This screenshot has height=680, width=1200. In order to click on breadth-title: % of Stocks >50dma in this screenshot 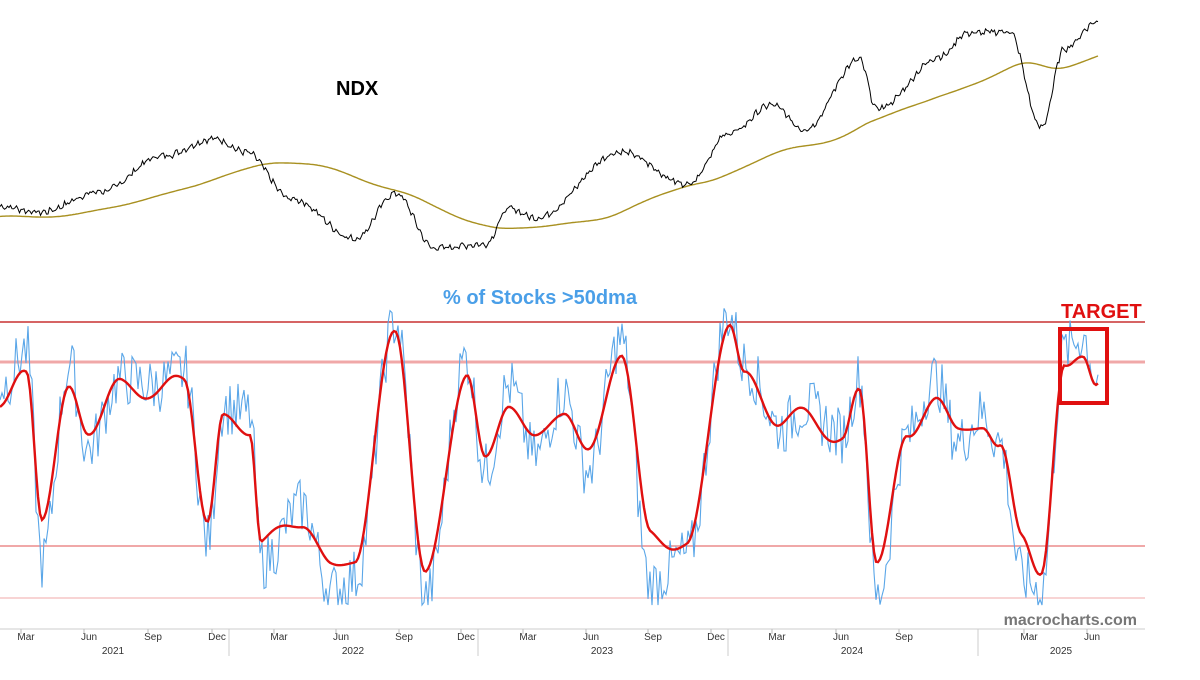, I will do `click(540, 298)`.